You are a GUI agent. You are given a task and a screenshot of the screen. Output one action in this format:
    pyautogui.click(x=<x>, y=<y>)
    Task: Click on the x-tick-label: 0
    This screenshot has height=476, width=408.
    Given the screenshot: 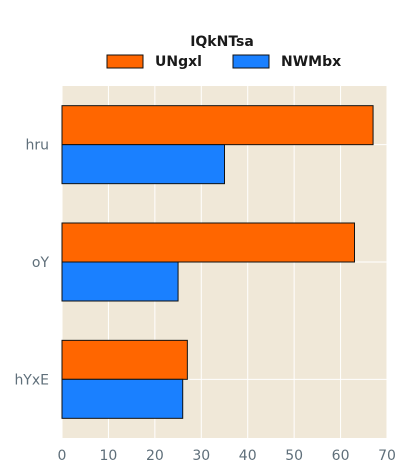 What is the action you would take?
    pyautogui.click(x=62, y=456)
    